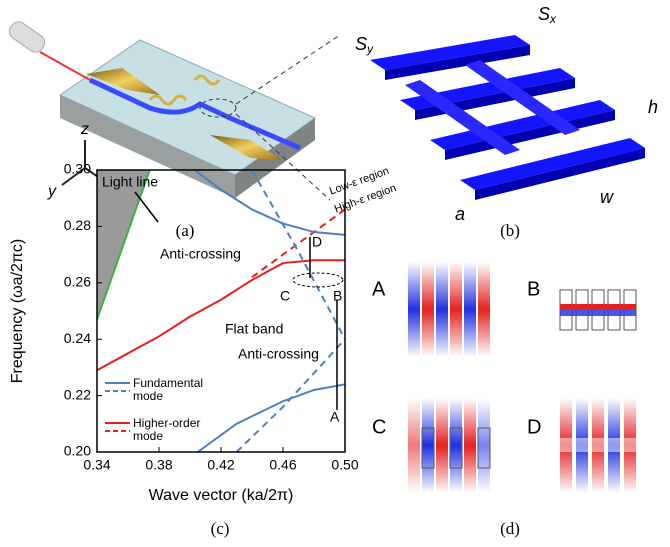 The image size is (670, 547). Describe the element at coordinates (370, 49) in the screenshot. I see `dim-sy-sub: y` at that location.